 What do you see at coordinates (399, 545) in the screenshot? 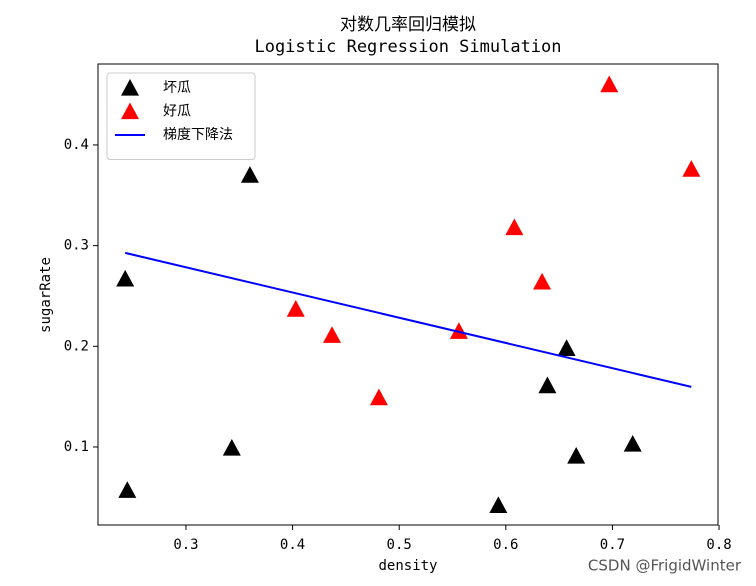
I see `x-tick-label: 0.5` at bounding box center [399, 545].